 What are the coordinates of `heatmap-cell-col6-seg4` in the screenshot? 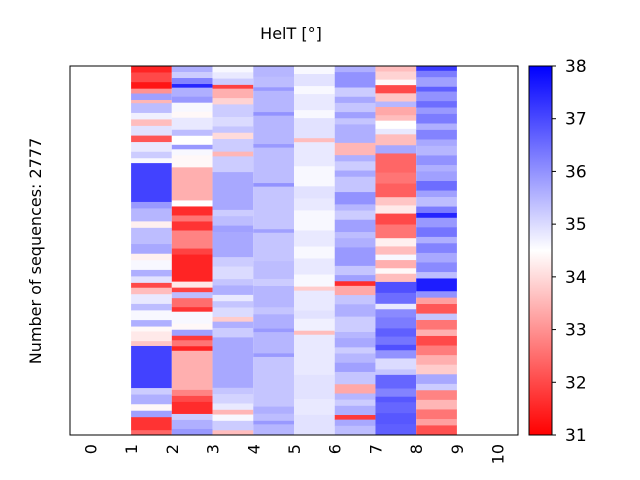 It's located at (355, 107).